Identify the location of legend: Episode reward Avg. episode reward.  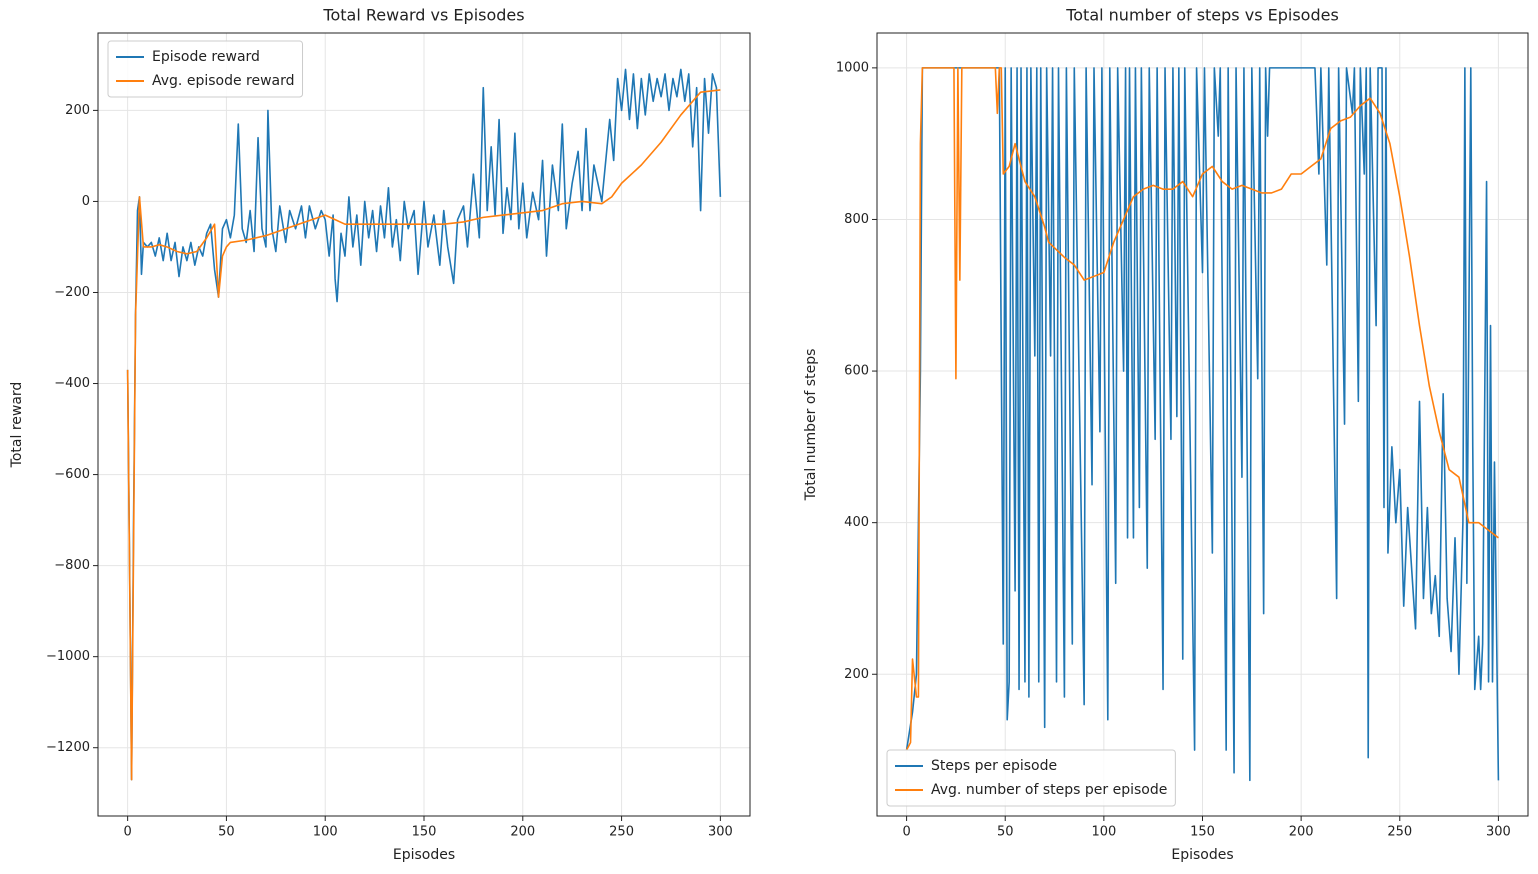
(205, 69).